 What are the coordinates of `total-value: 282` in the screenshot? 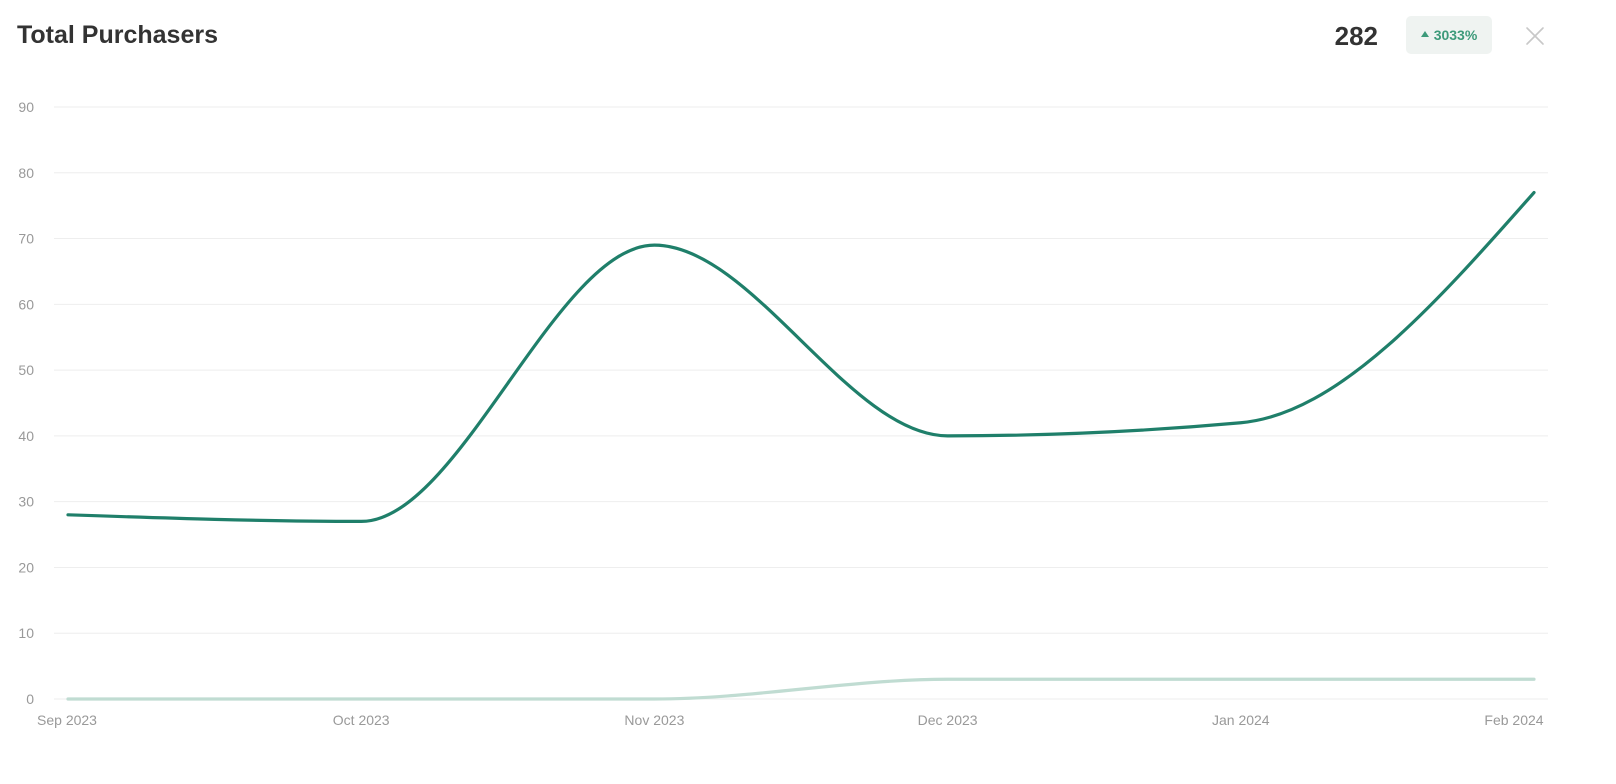 It's located at (1356, 36).